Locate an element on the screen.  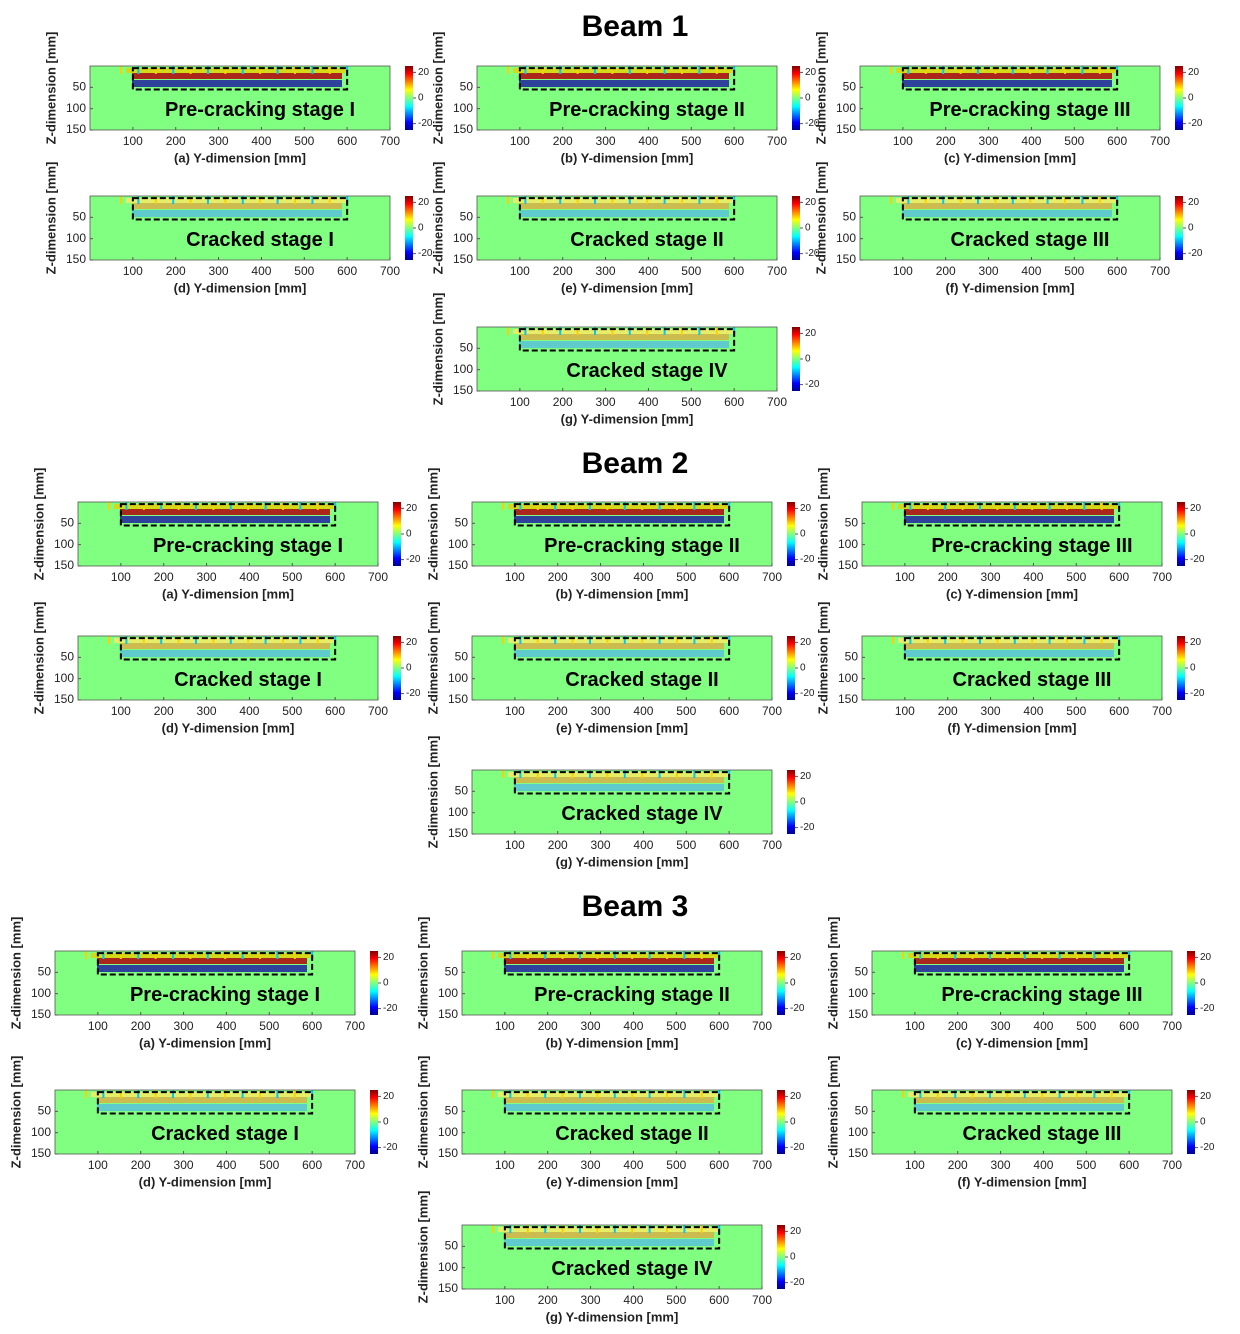
y-tick-label: 100 is located at coordinates (64, 544).